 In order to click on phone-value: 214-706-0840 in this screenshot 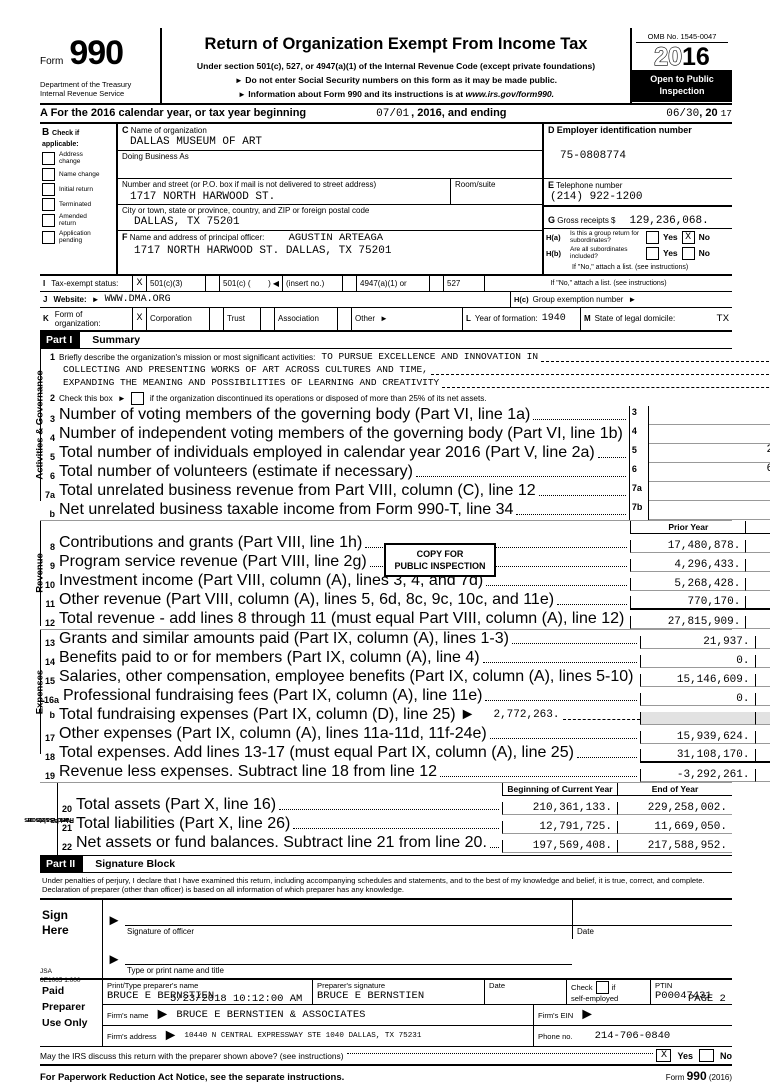, I will do `click(622, 1036)`.